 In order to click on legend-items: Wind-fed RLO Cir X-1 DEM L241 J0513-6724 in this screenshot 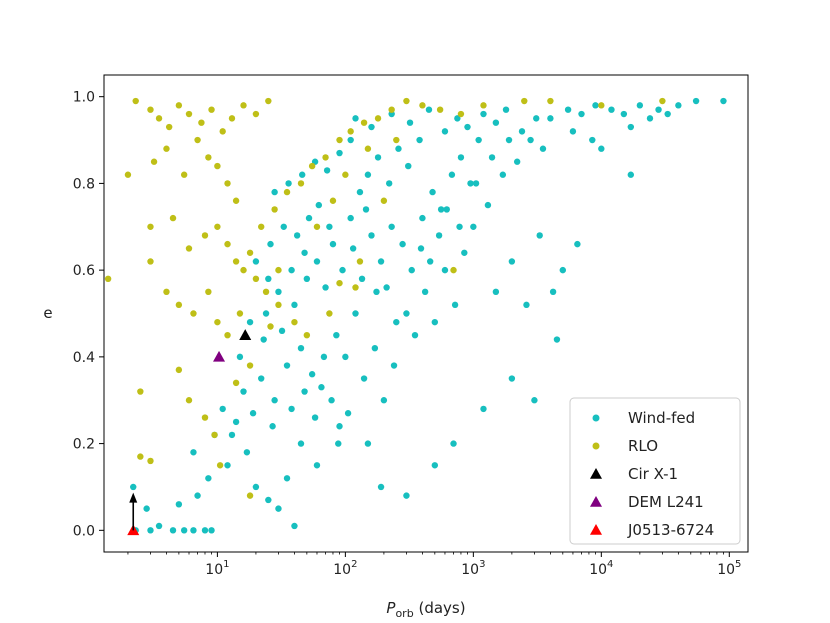, I will do `click(652, 474)`.